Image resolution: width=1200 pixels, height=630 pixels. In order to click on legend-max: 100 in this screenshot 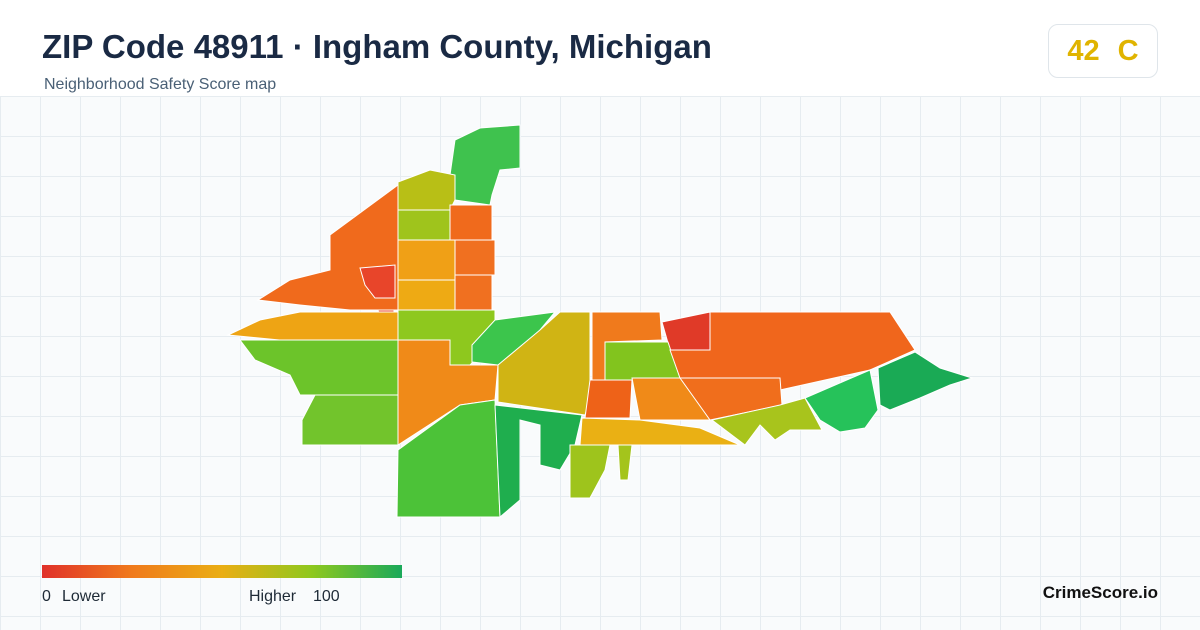, I will do `click(326, 596)`.